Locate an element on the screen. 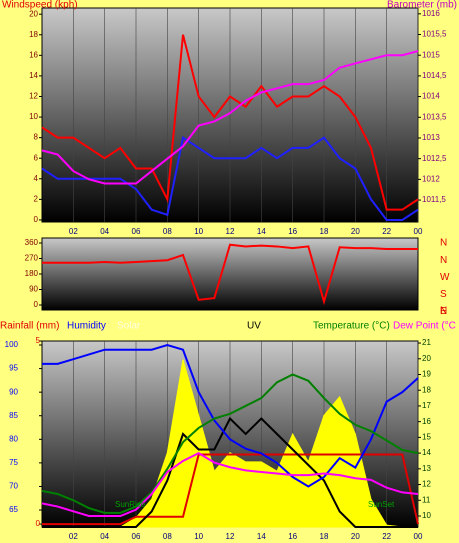  y-tick-label: 4 is located at coordinates (36, 178).